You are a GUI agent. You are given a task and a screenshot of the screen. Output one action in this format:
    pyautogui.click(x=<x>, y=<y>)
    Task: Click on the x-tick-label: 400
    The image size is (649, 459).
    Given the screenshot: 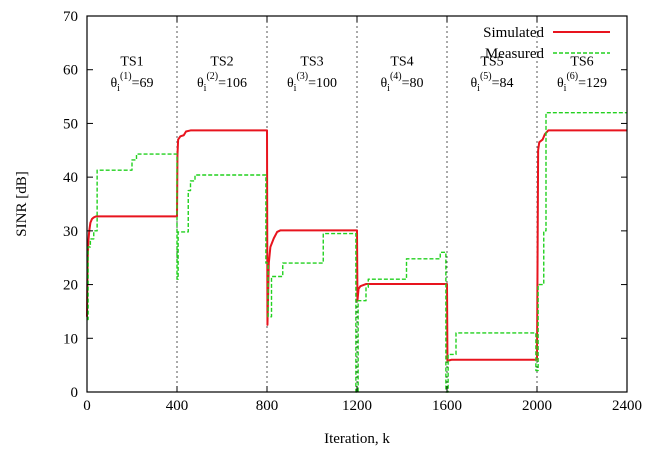 What is the action you would take?
    pyautogui.click(x=177, y=406)
    